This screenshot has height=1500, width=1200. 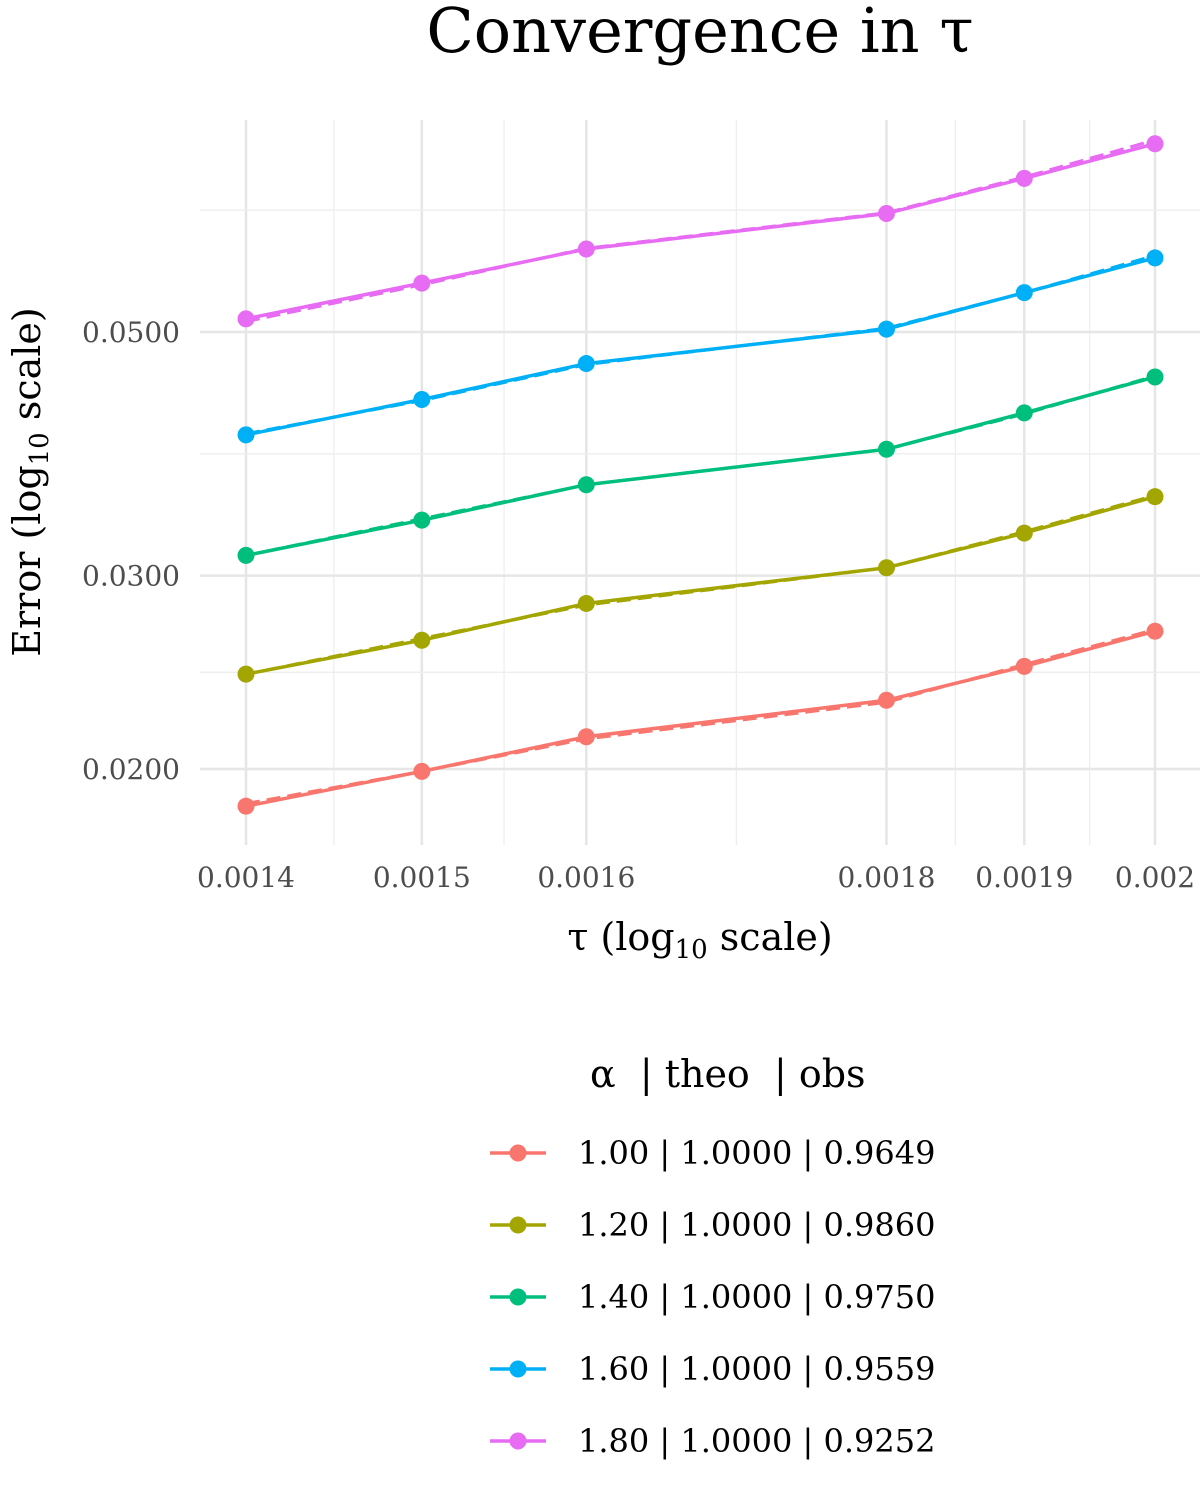 I want to click on legend-item: 1.00 | 1.0000 | 0.9649, so click(x=712, y=1153).